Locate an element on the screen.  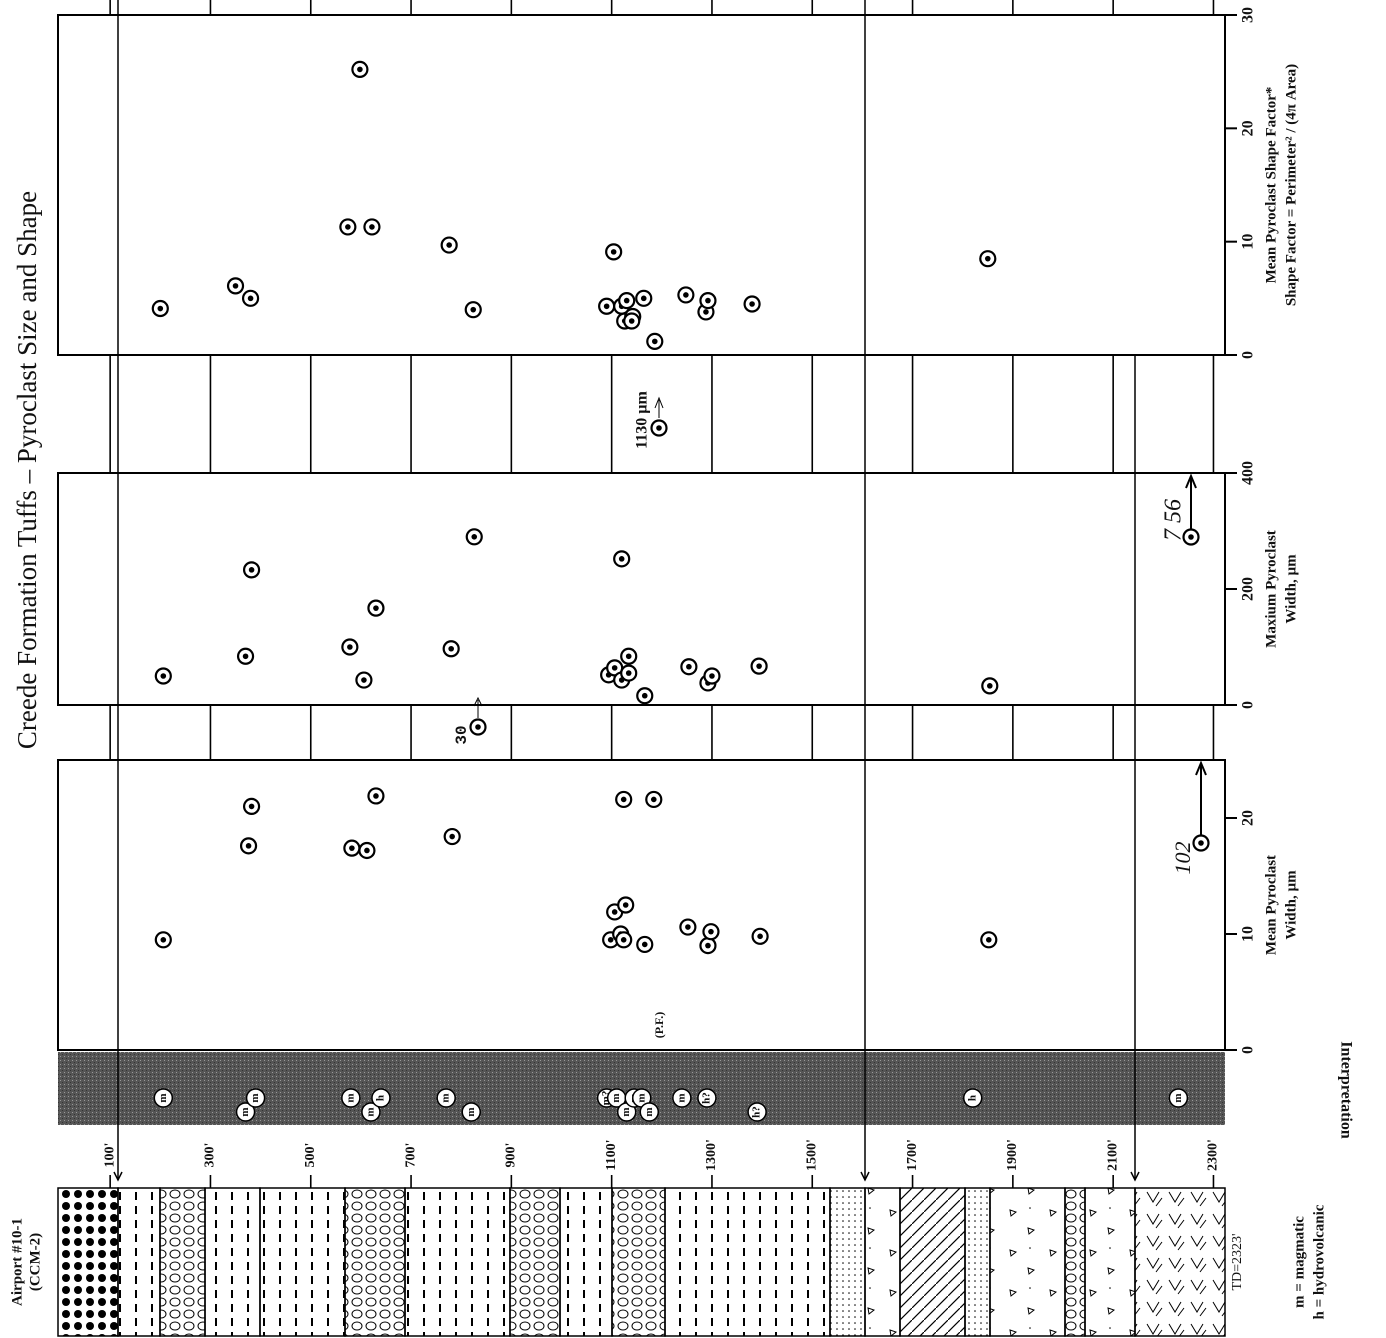
interpretation-text: h is located at coordinates (972, 1098).